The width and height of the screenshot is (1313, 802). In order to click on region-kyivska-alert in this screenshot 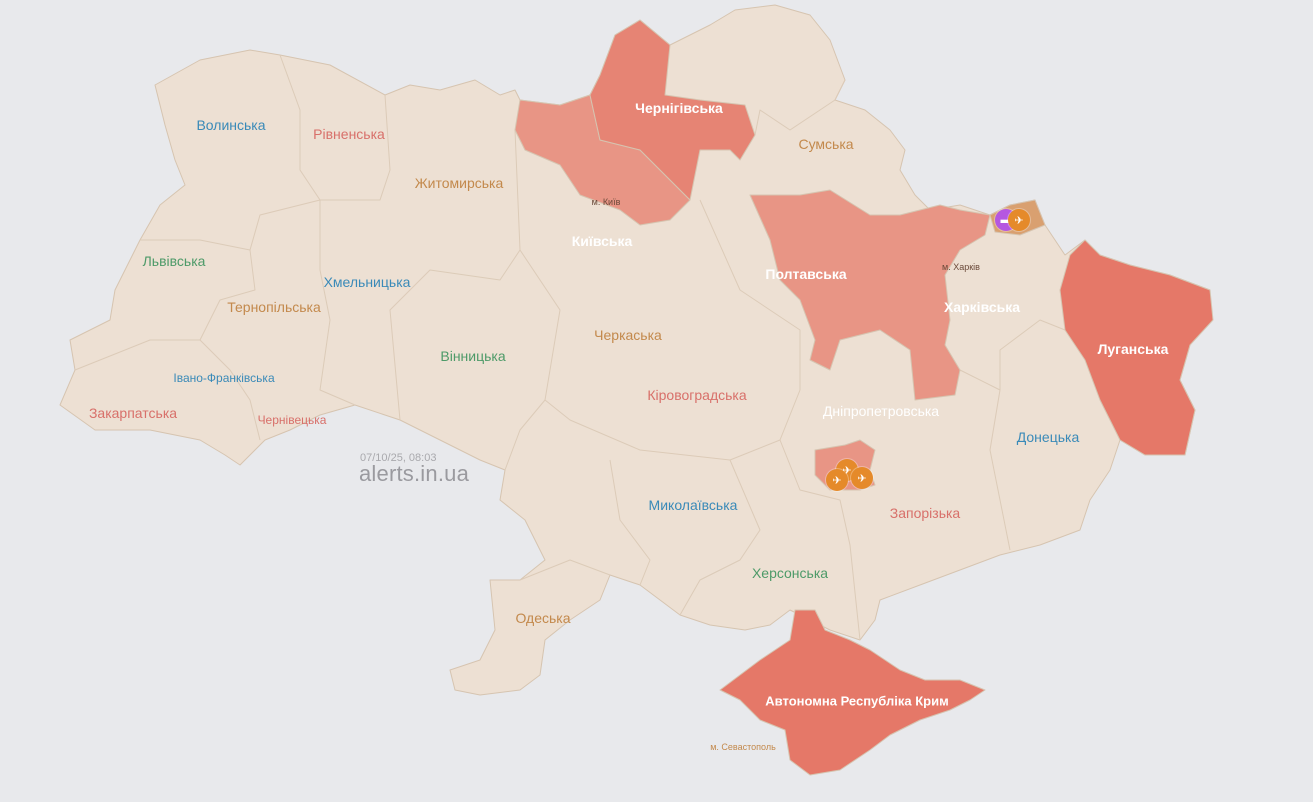, I will do `click(602, 160)`.